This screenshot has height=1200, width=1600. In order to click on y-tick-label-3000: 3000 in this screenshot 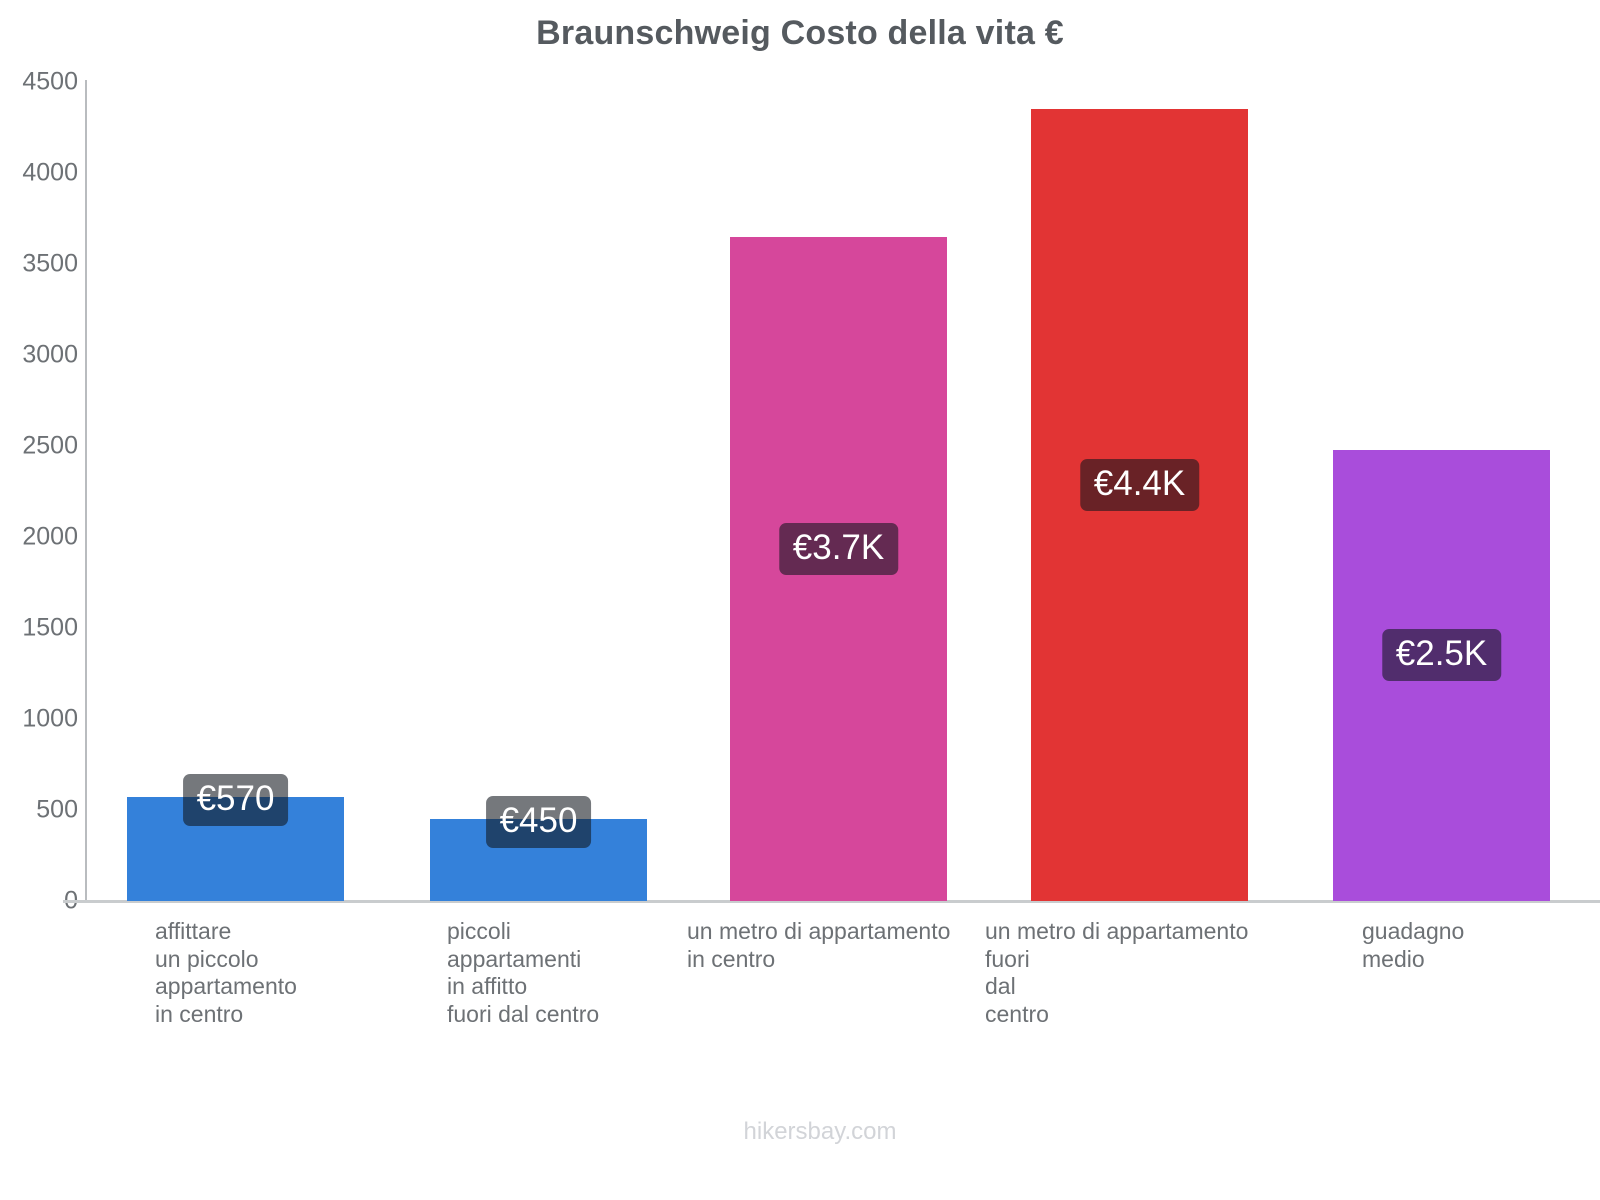, I will do `click(50, 354)`.